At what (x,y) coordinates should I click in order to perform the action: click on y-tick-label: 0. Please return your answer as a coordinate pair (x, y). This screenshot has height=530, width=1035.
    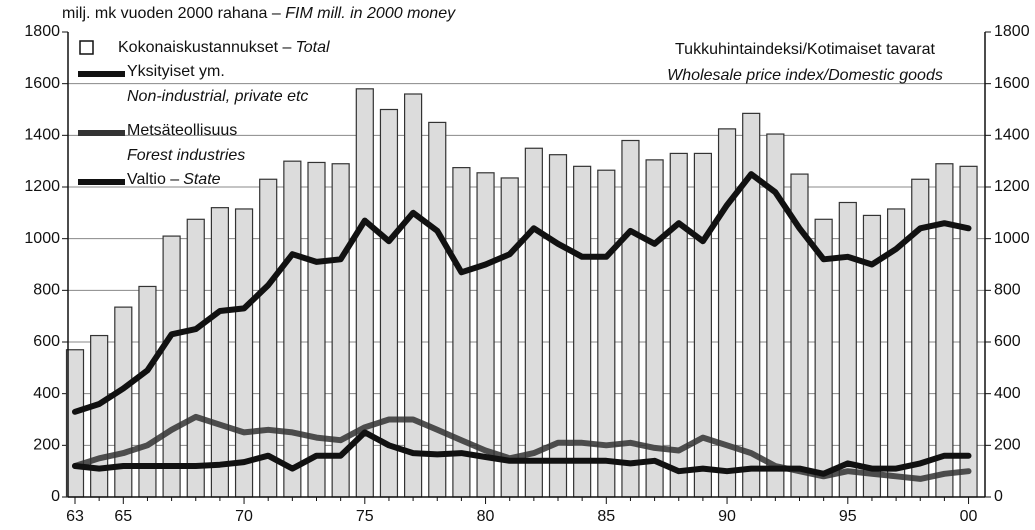
    Looking at the image, I should click on (55, 496).